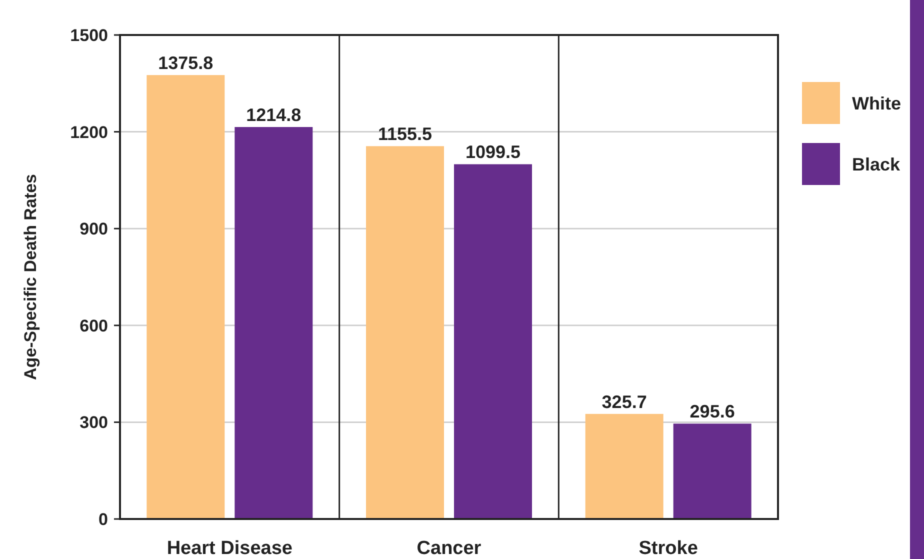 The width and height of the screenshot is (924, 559). Describe the element at coordinates (94, 326) in the screenshot. I see `y-tick-label: 600` at that location.